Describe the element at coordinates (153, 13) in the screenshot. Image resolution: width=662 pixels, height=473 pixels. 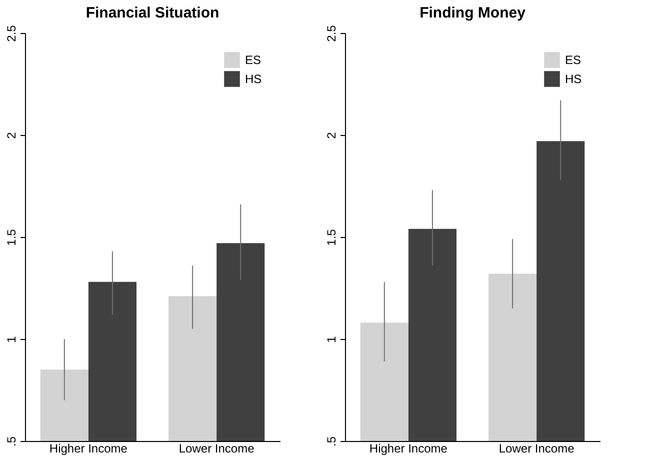
I see `chart-title: Financial Situation` at that location.